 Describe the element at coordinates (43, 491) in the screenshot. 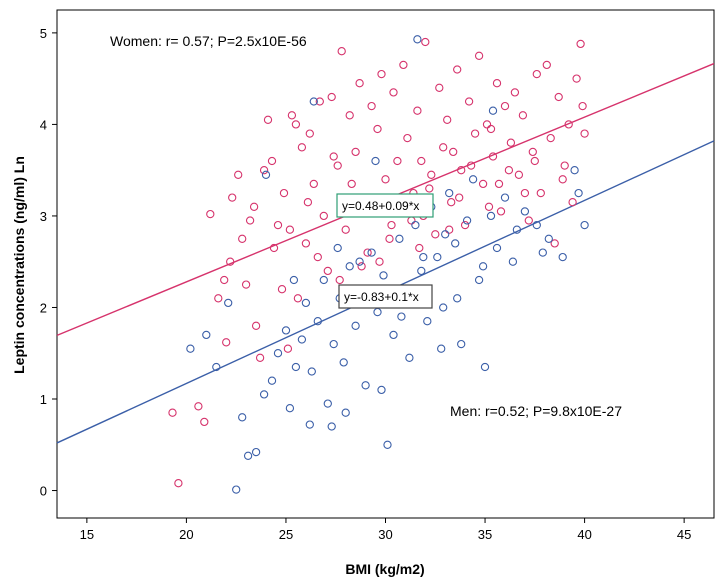

I see `y-tick-label: 0` at that location.